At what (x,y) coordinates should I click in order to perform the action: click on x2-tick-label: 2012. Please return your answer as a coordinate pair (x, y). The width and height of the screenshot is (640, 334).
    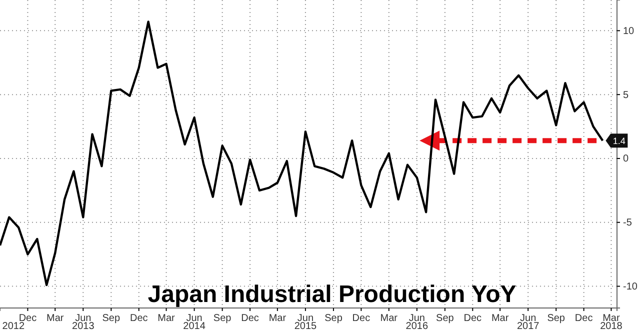
    Looking at the image, I should click on (13, 326).